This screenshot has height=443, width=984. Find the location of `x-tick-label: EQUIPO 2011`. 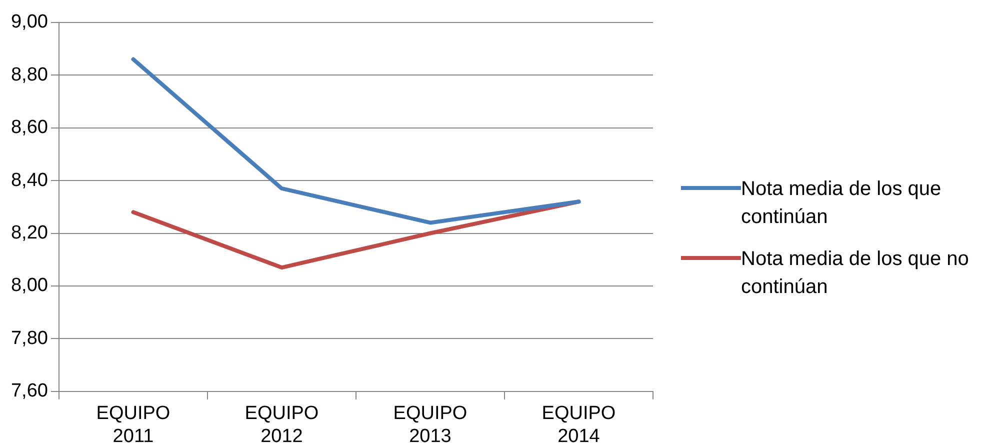

x-tick-label: EQUIPO 2011 is located at coordinates (133, 423).